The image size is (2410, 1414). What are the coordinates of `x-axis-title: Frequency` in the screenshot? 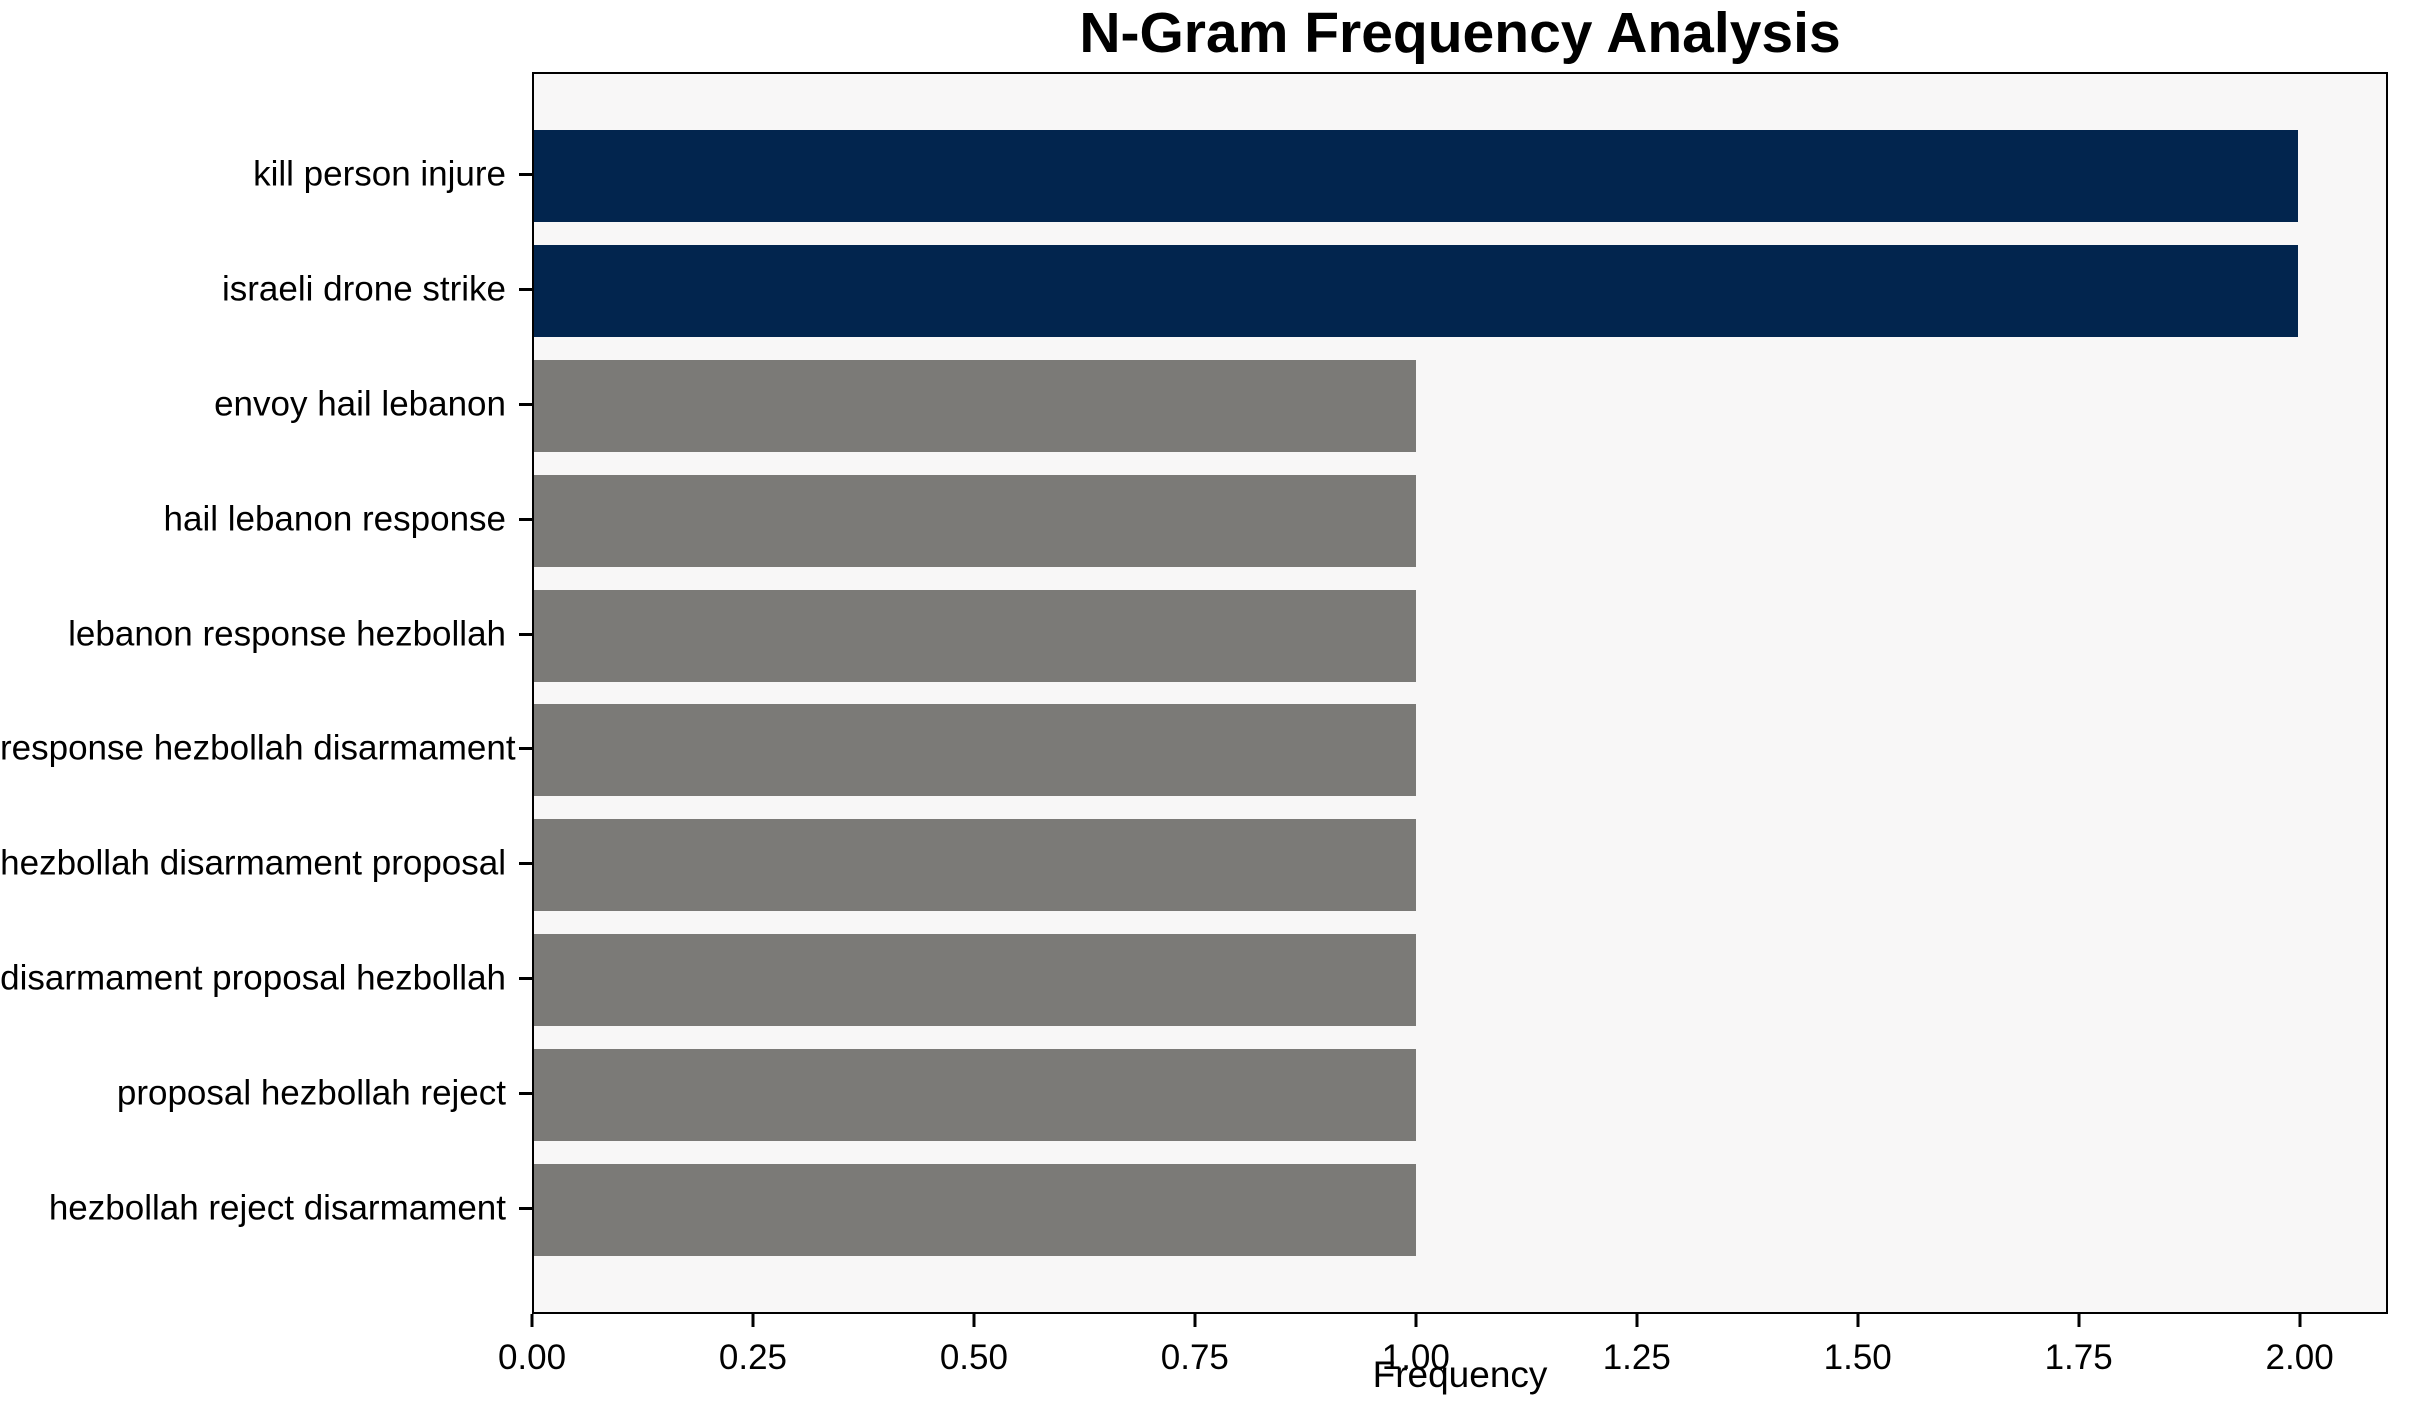 It's located at (1460, 1374).